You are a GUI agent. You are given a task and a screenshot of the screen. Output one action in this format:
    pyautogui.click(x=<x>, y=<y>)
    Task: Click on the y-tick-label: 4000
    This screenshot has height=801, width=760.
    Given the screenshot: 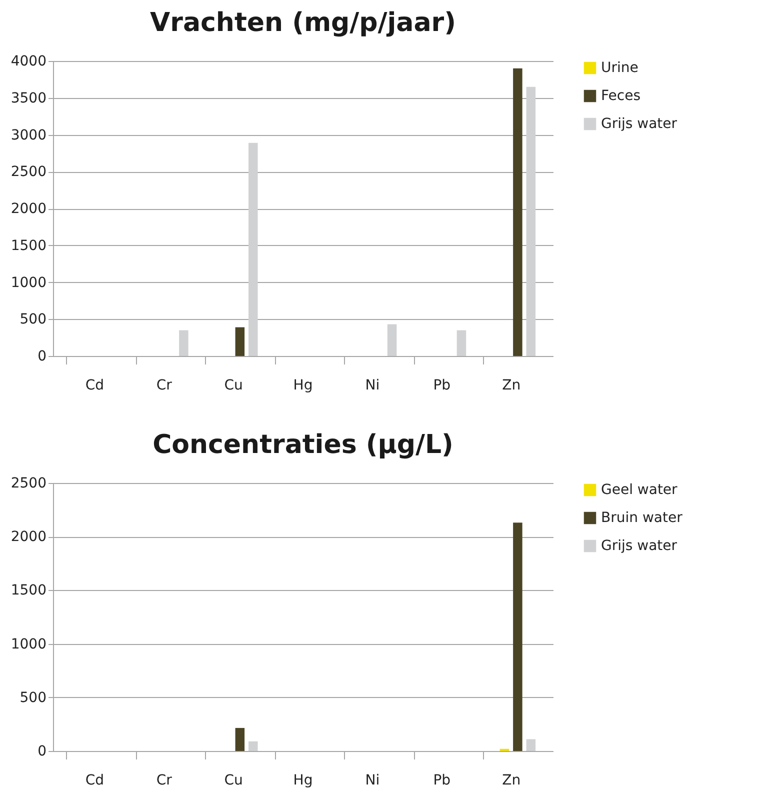 What is the action you would take?
    pyautogui.click(x=28, y=62)
    